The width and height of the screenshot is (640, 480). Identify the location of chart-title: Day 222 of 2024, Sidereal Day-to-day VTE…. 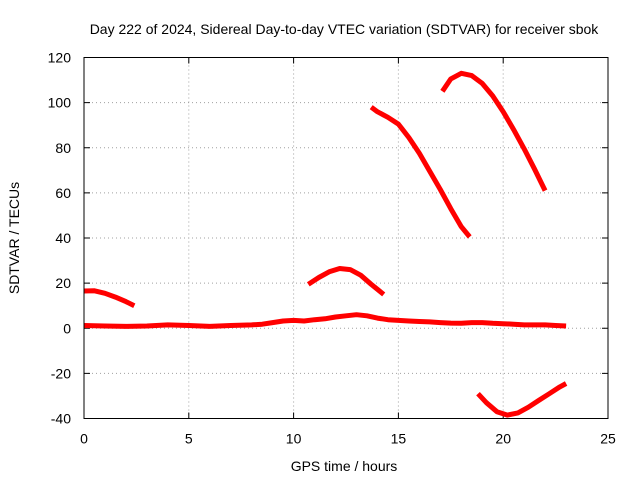
(345, 29).